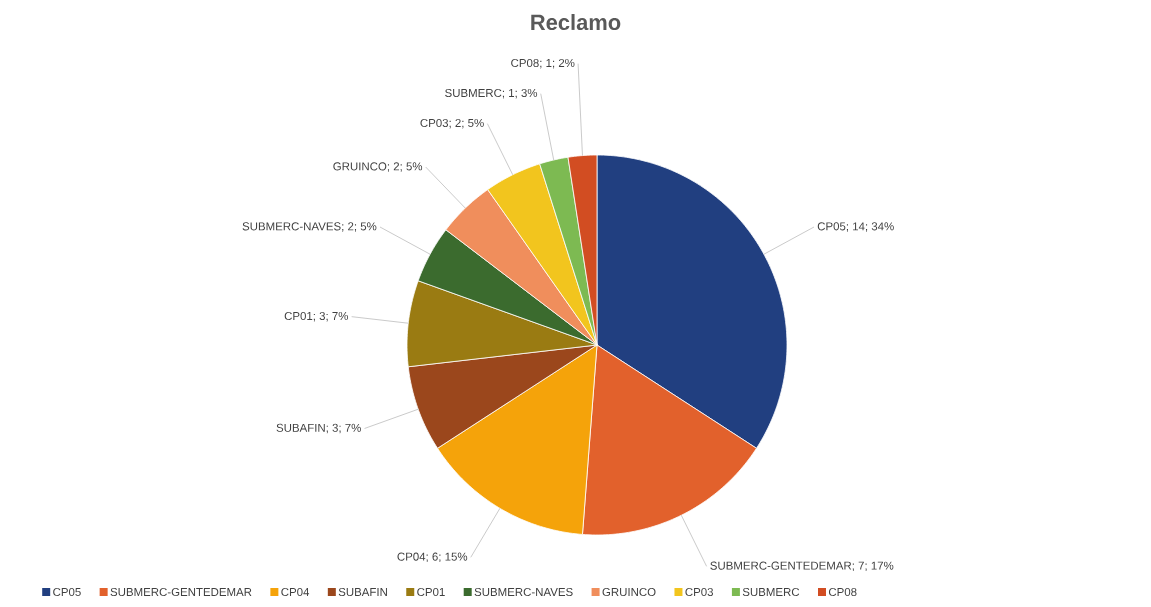 The height and width of the screenshot is (607, 1151). I want to click on legend-label: CP04, so click(295, 592).